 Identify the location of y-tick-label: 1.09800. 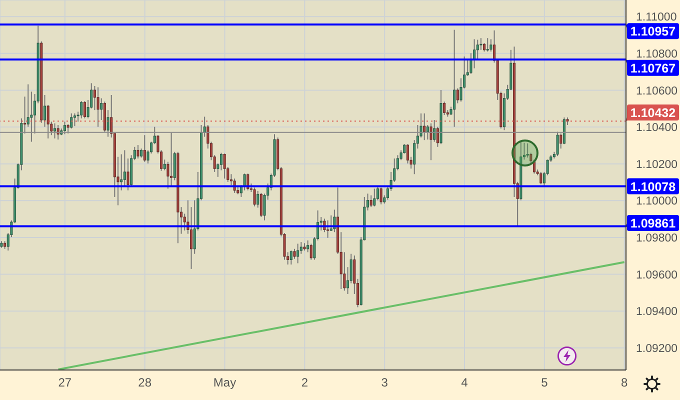
(657, 238).